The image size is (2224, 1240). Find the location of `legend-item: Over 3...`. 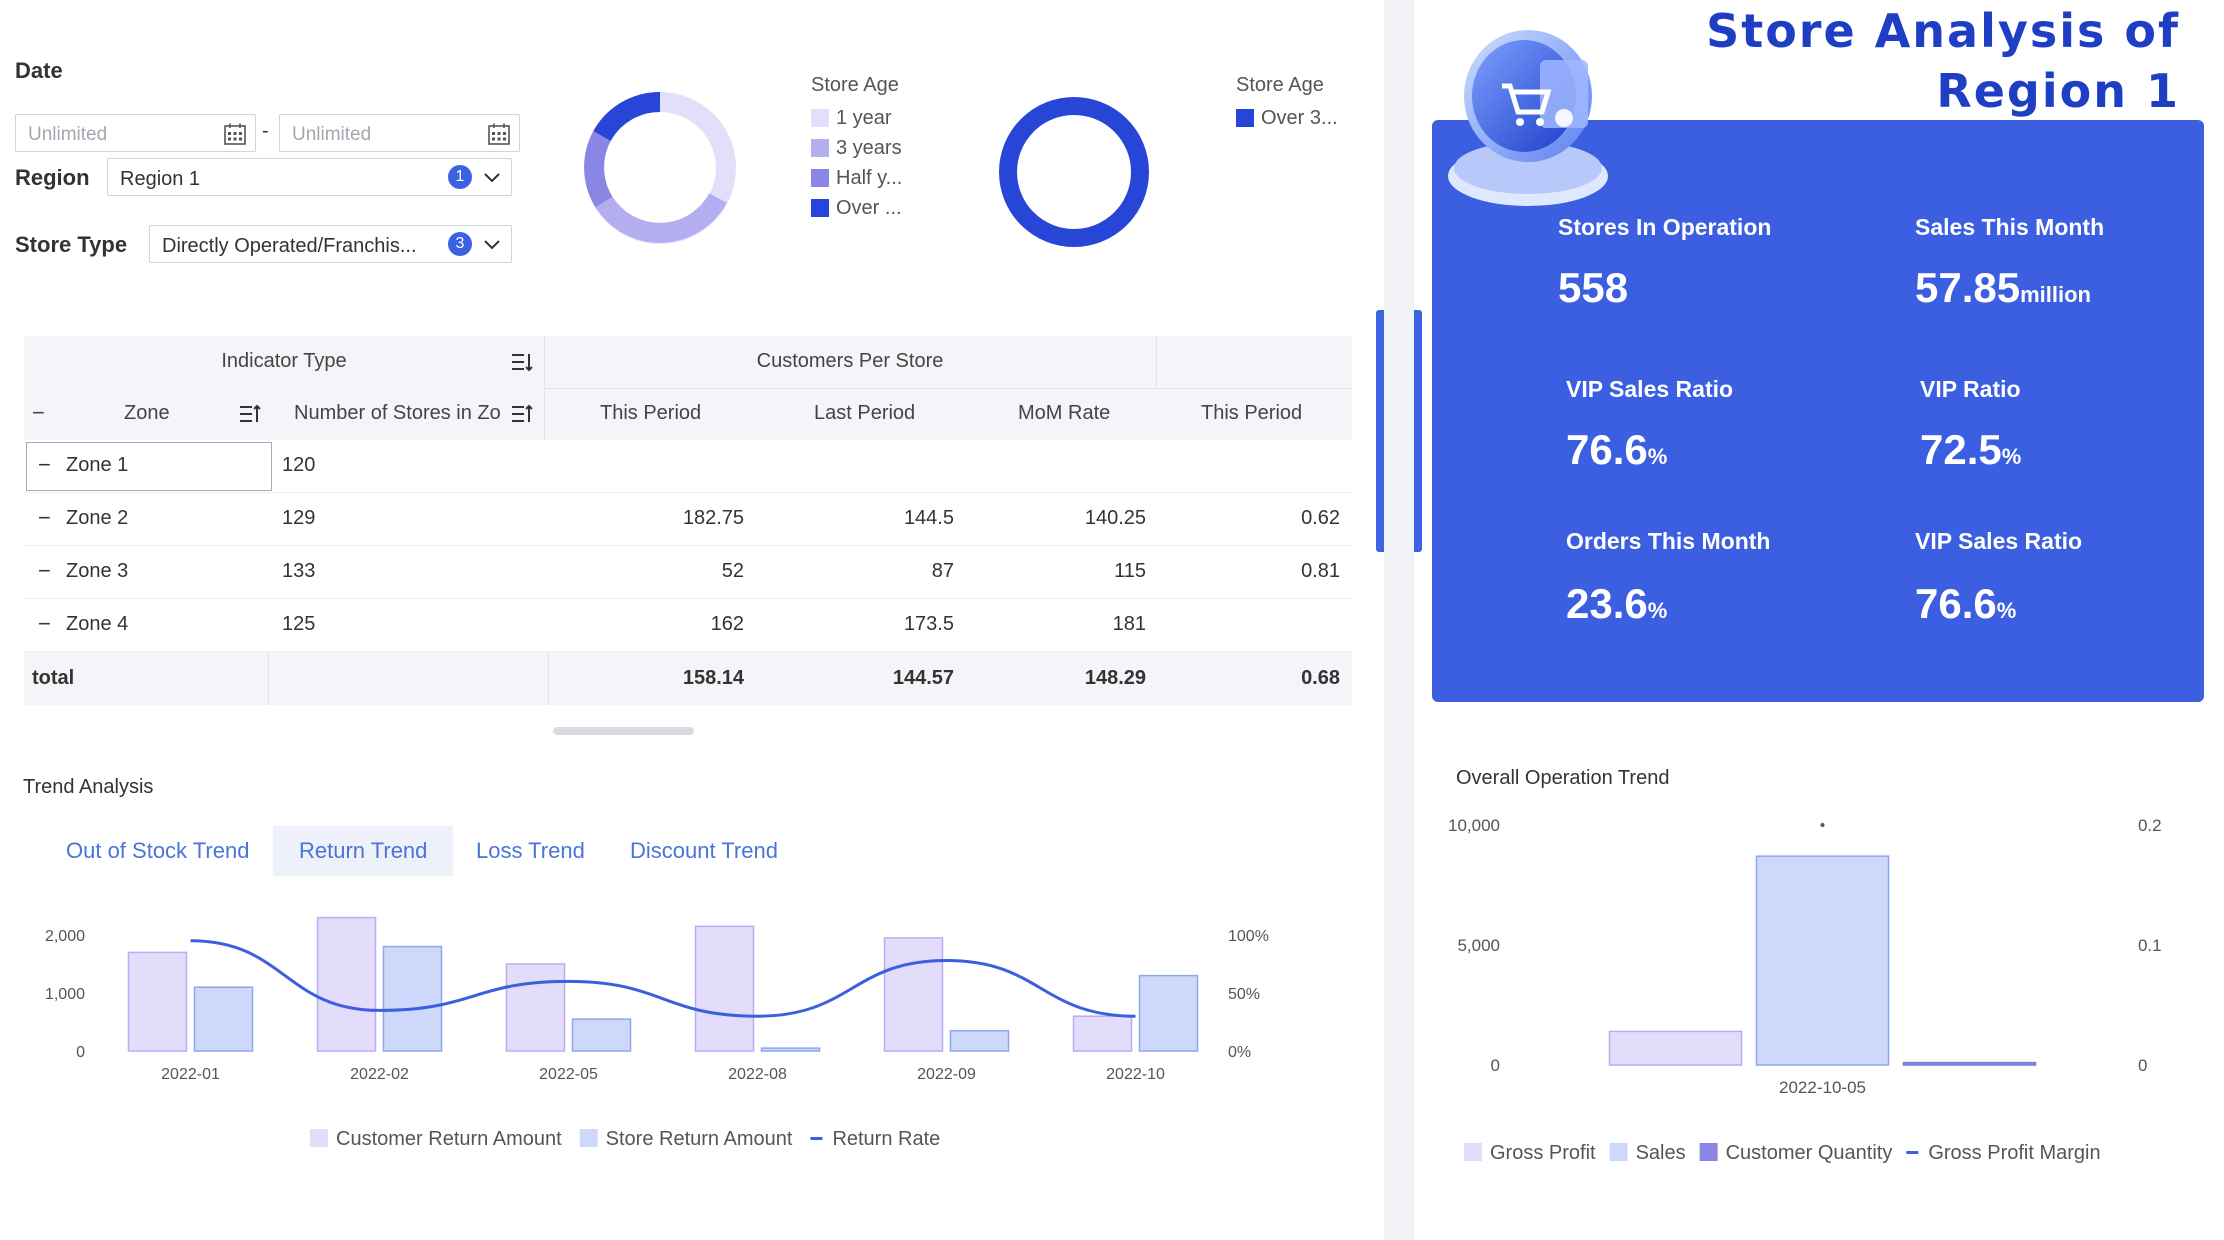

legend-item: Over 3... is located at coordinates (1287, 118).